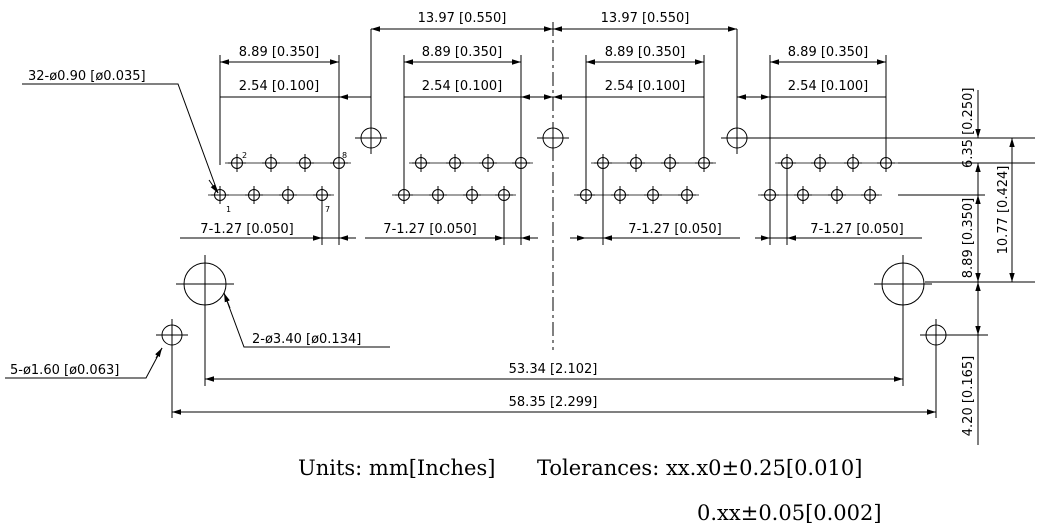  What do you see at coordinates (462, 18) in the screenshot?
I see `dim-top-left-span: 13.97 [0.550]` at bounding box center [462, 18].